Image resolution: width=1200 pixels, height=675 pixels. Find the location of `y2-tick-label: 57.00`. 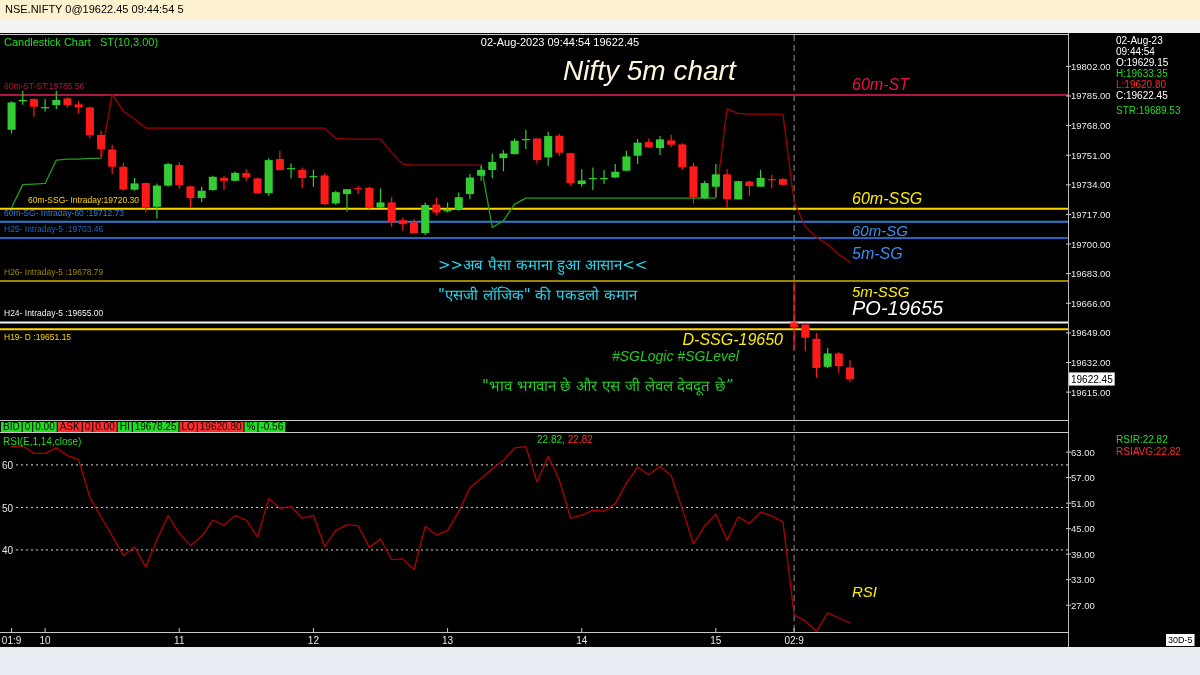

y2-tick-label: 57.00 is located at coordinates (1083, 478).